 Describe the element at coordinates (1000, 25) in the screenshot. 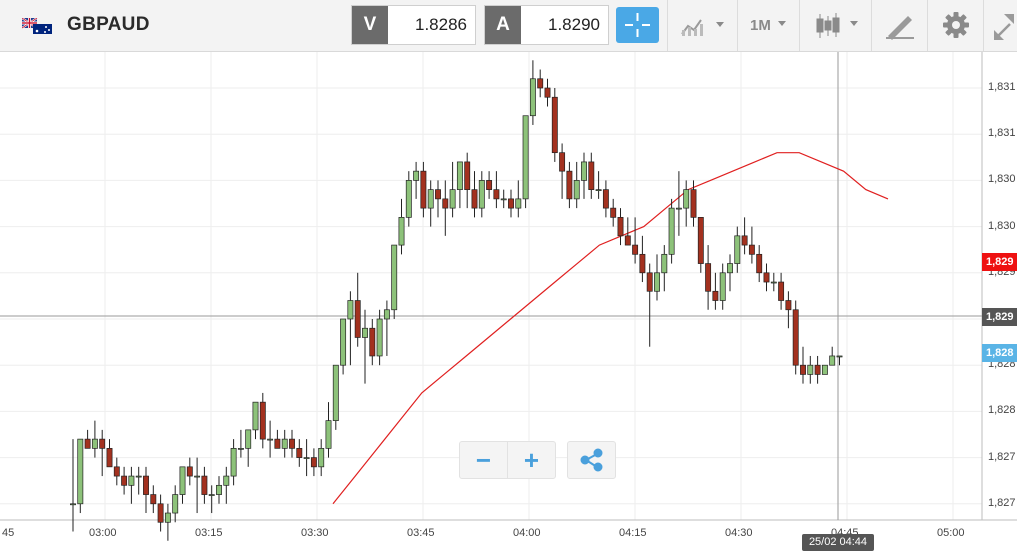

I see `expand-button` at that location.